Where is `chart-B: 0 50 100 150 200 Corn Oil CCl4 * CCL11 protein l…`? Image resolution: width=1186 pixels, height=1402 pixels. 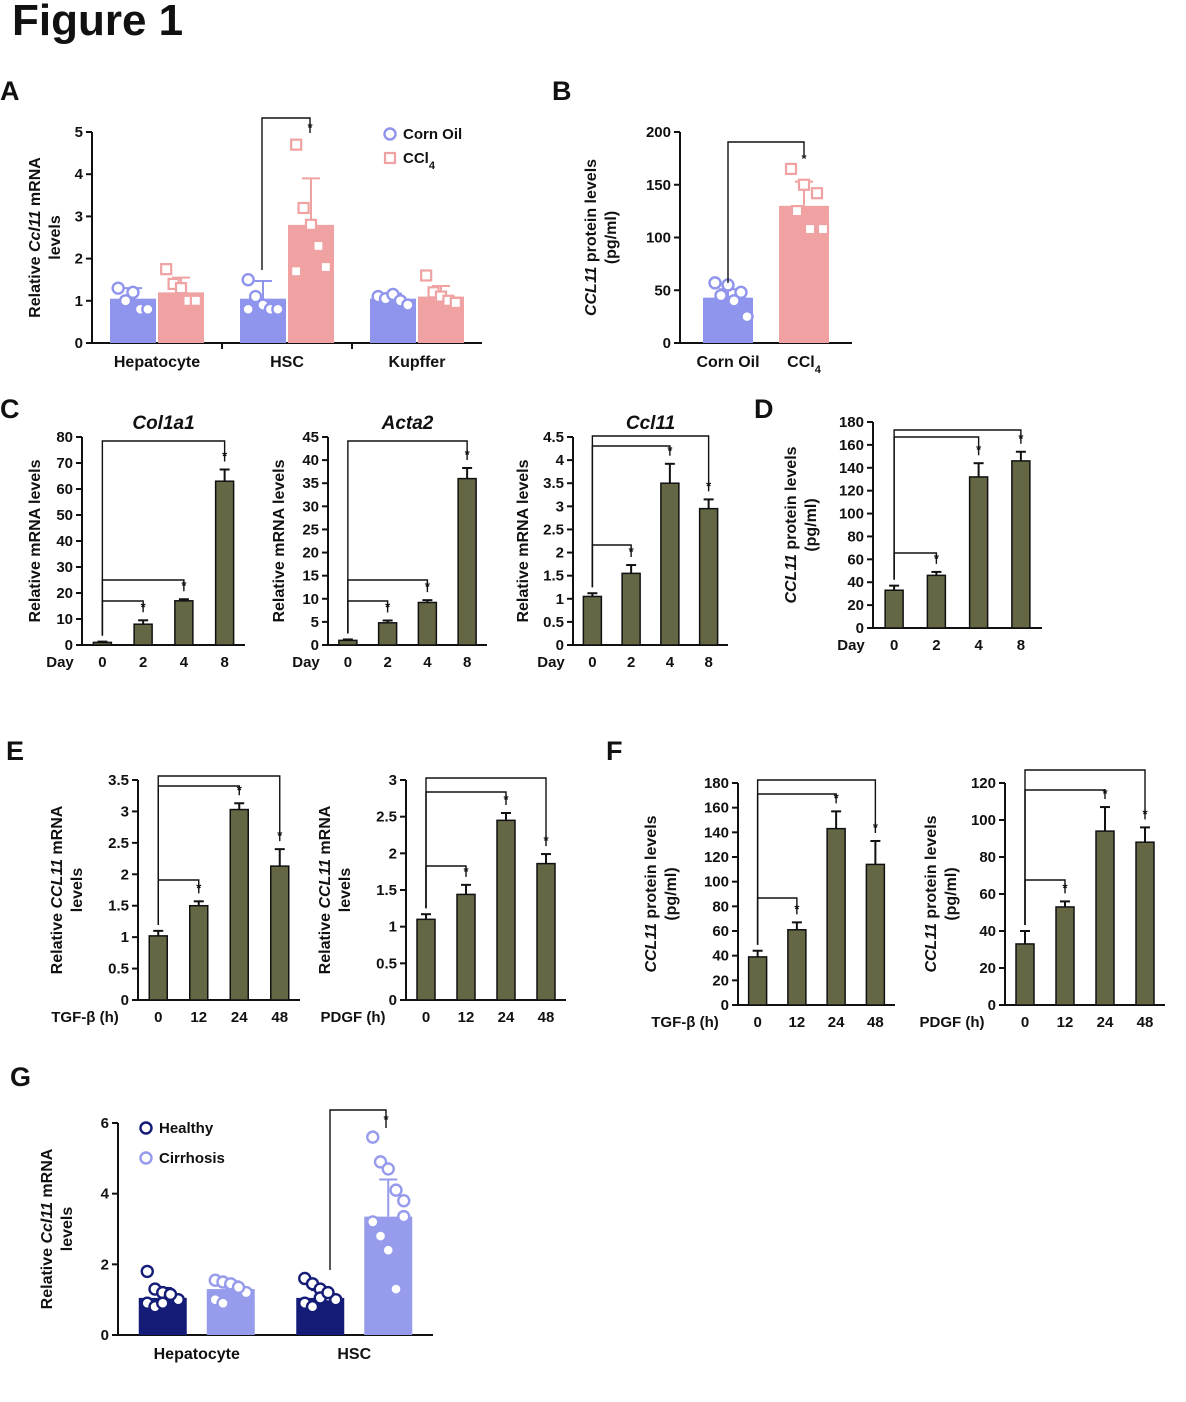
chart-B: 0 50 100 150 200 Corn Oil CCl4 * CCL11 protein l… is located at coordinates (717, 250).